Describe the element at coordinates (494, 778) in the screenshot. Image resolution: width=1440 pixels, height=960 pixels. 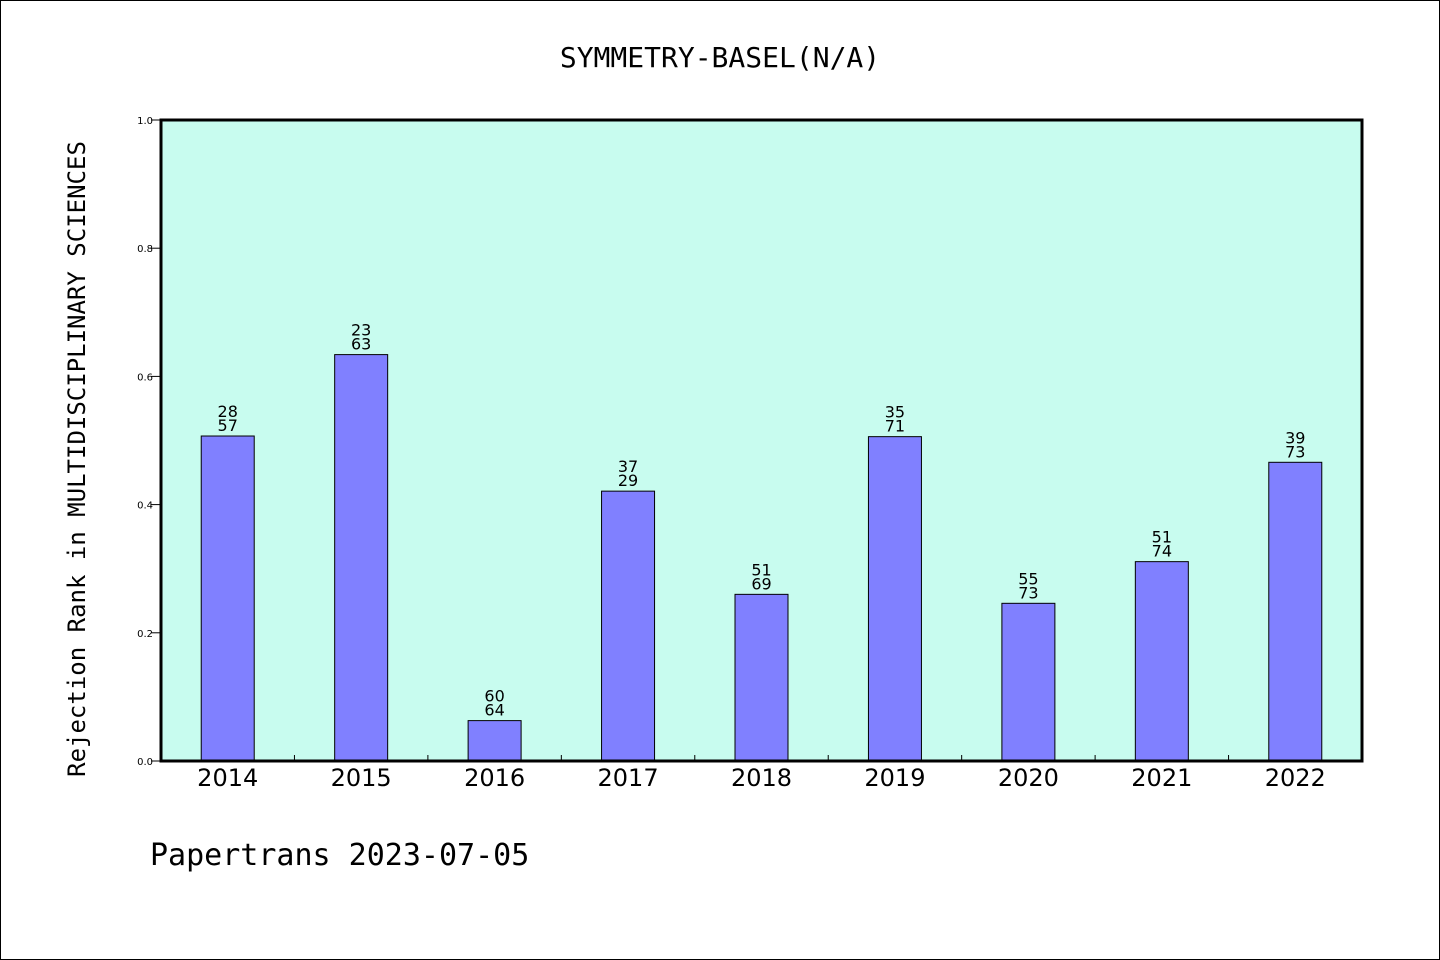
I see `x-tick-label: 2016` at that location.